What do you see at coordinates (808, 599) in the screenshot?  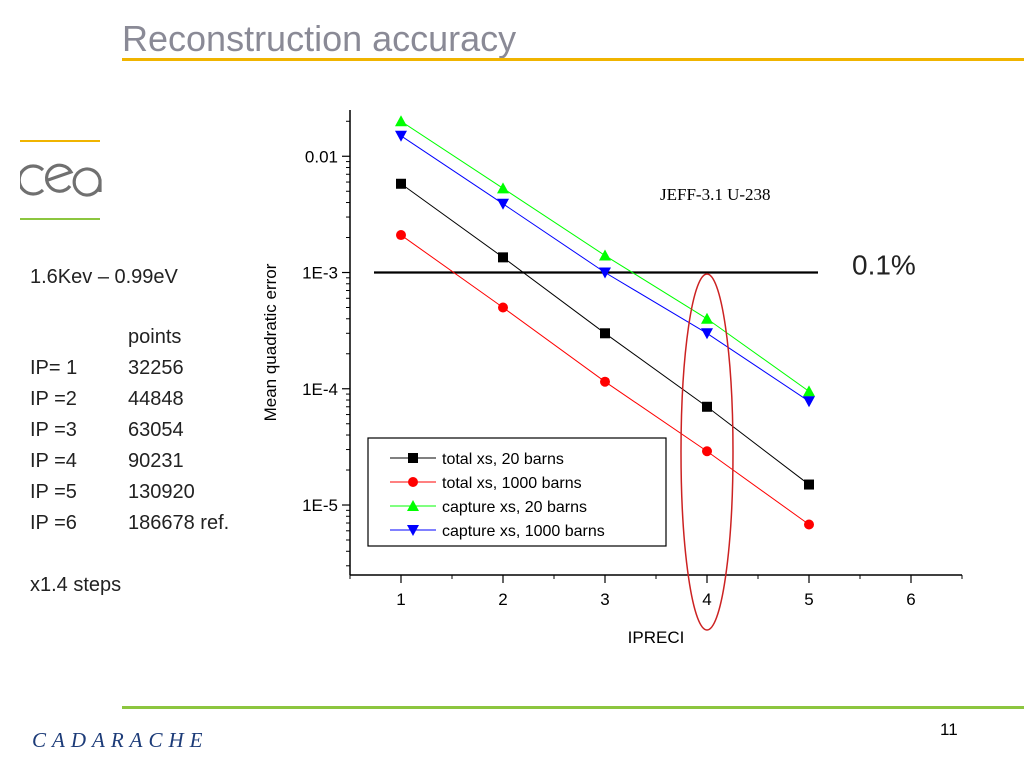 I see `x-tick-label: 5` at bounding box center [808, 599].